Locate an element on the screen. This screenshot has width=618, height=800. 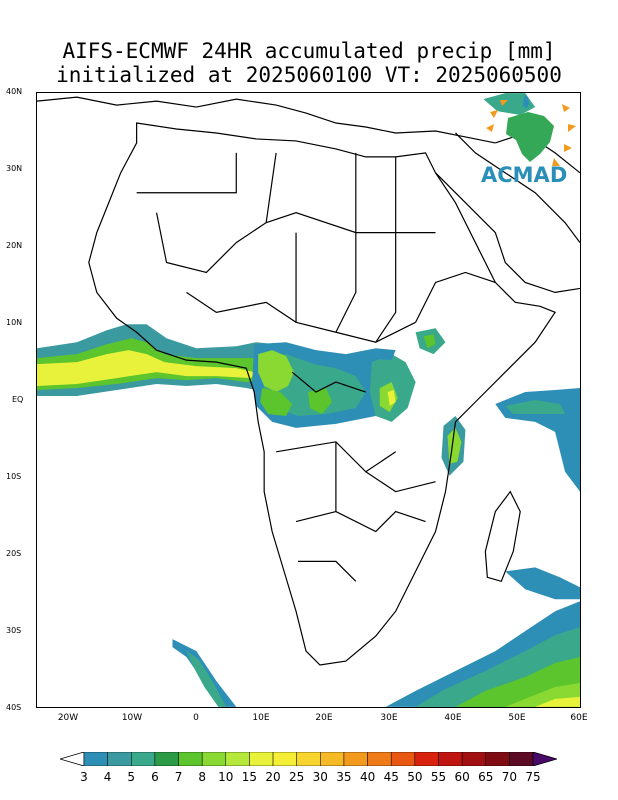
colorbar-label: 65 is located at coordinates (486, 777).